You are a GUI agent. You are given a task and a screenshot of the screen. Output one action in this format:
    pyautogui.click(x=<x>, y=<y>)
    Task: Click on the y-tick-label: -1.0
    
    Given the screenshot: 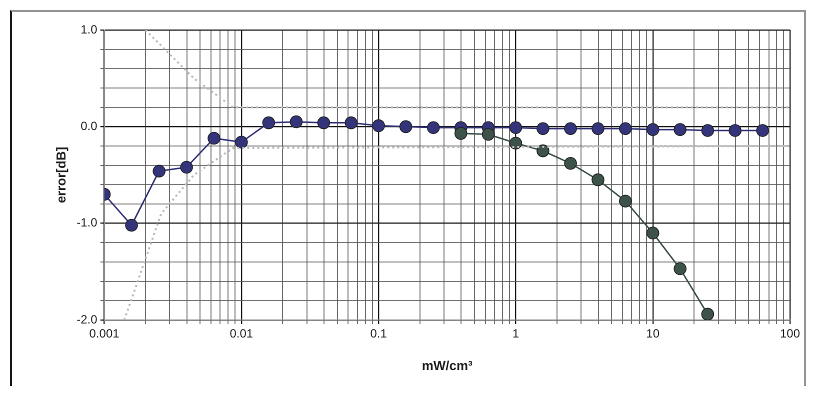 What is the action you would take?
    pyautogui.click(x=87, y=223)
    